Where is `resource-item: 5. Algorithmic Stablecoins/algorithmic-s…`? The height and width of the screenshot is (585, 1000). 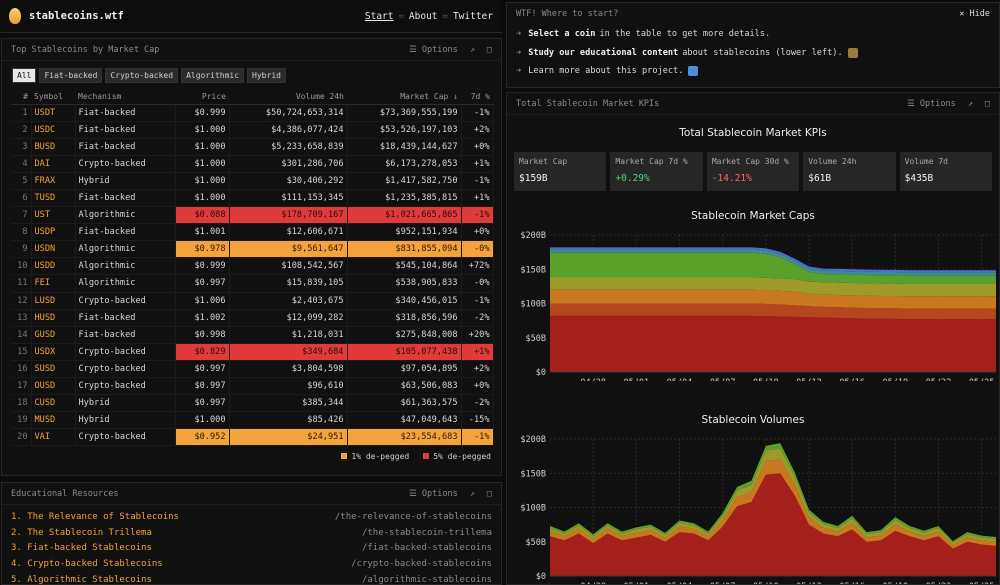 resource-item: 5. Algorithmic Stablecoins/algorithmic-s… is located at coordinates (251, 578).